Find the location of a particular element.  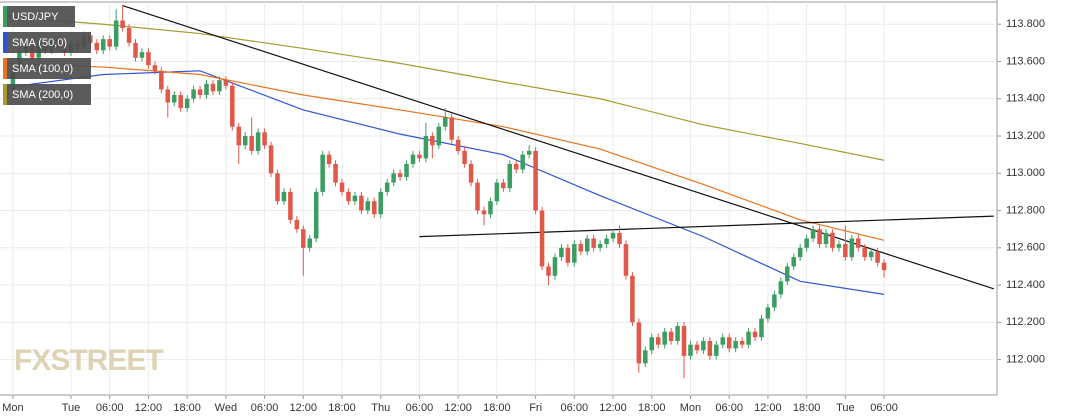

y-tick-label: 113.200 is located at coordinates (1025, 136).